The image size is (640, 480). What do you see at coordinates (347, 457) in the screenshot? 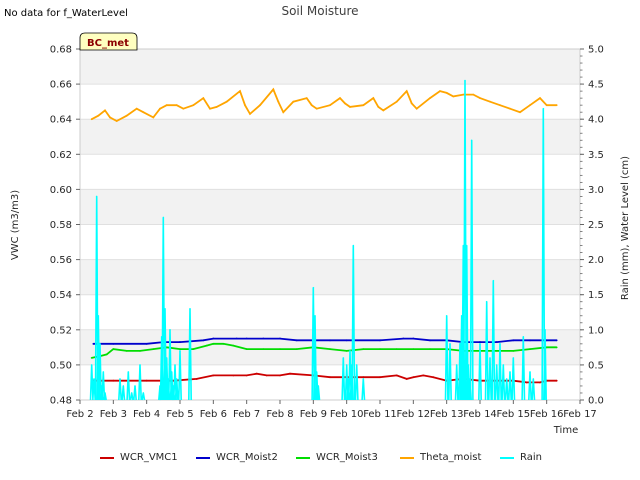
I see `legend-label: WCR_Moist3` at bounding box center [347, 457].